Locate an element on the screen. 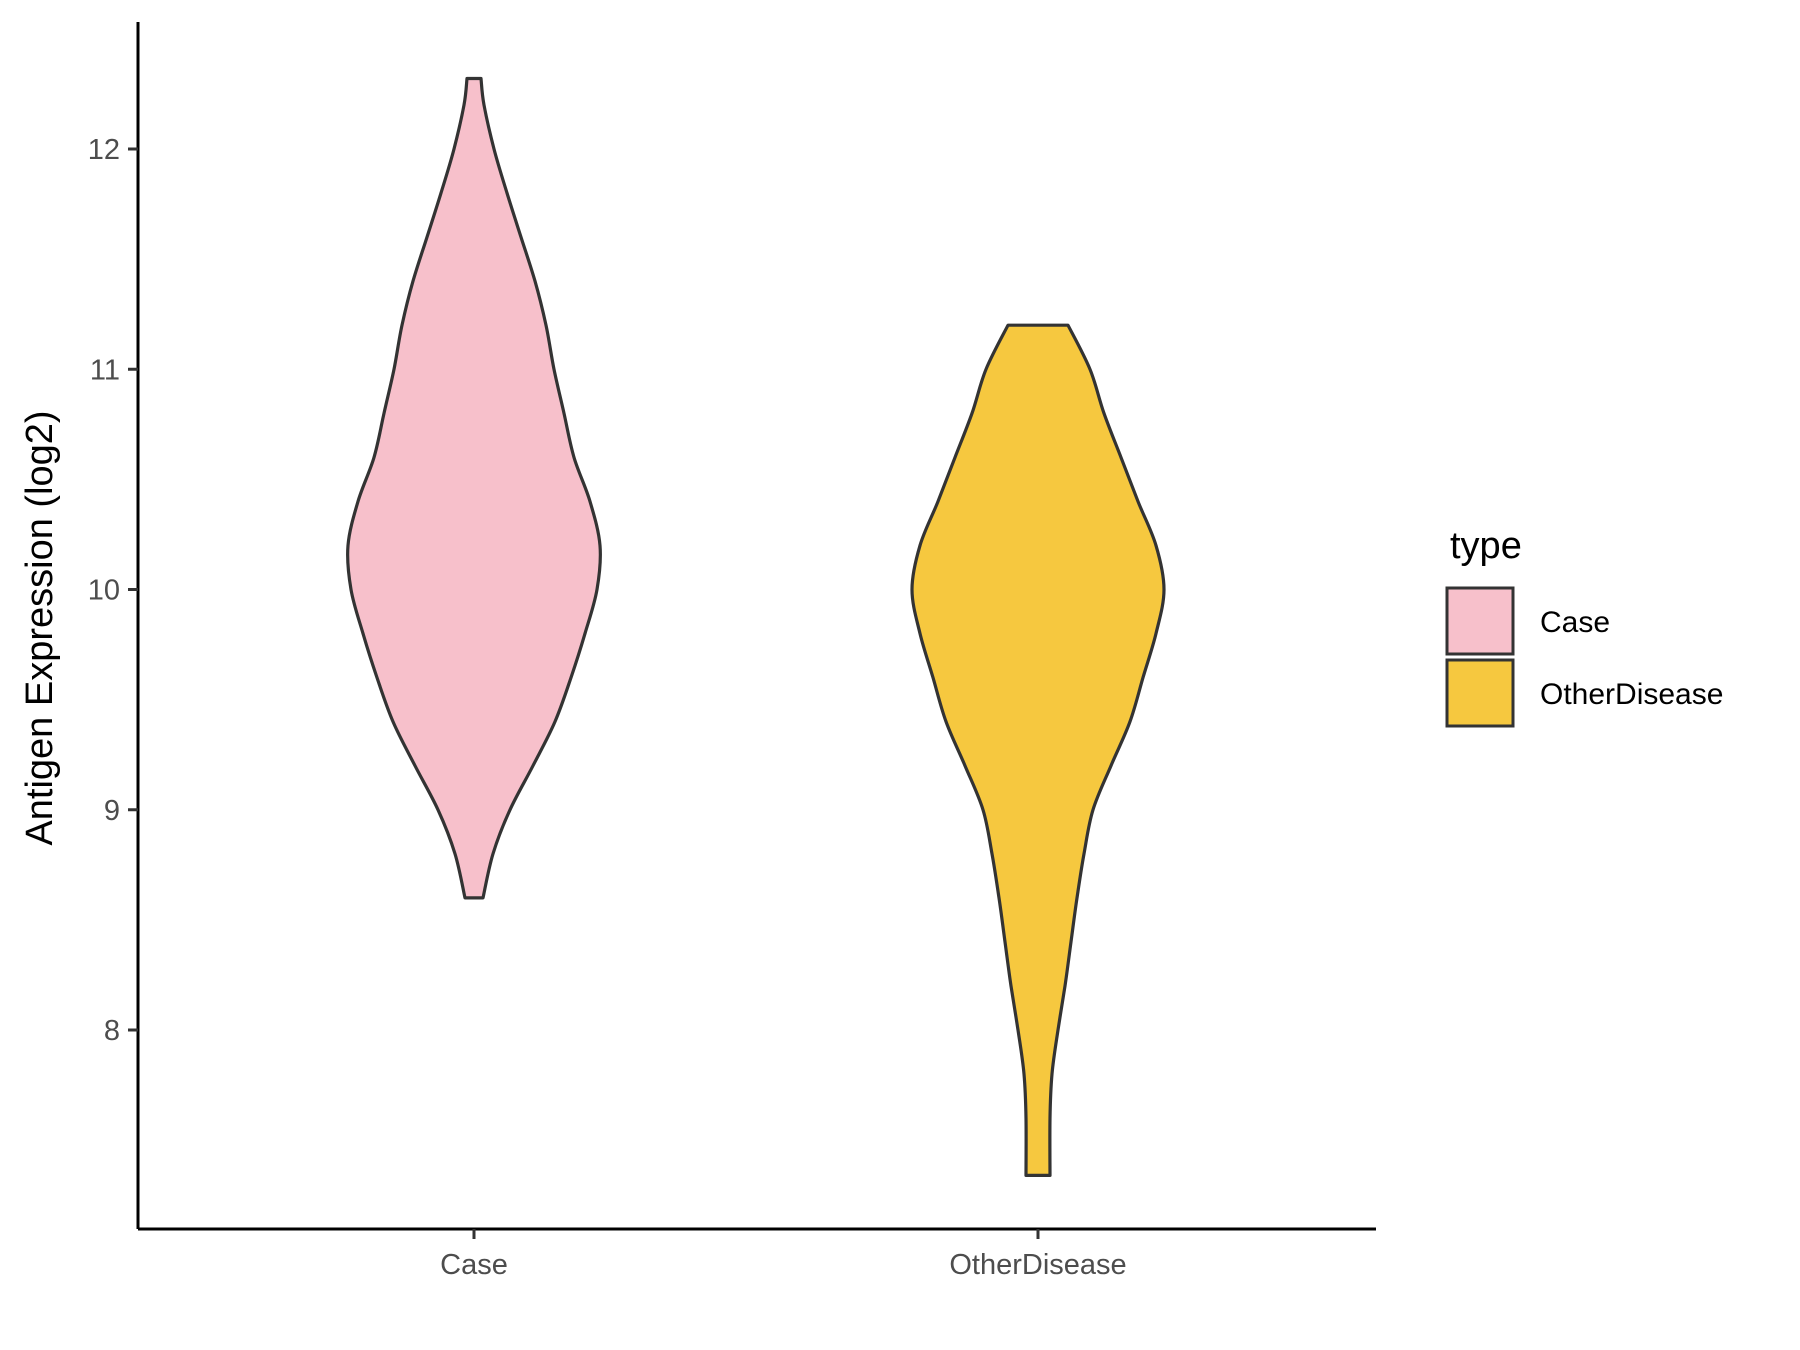 The height and width of the screenshot is (1350, 1800). y-tick-label: 8 is located at coordinates (112, 1031).